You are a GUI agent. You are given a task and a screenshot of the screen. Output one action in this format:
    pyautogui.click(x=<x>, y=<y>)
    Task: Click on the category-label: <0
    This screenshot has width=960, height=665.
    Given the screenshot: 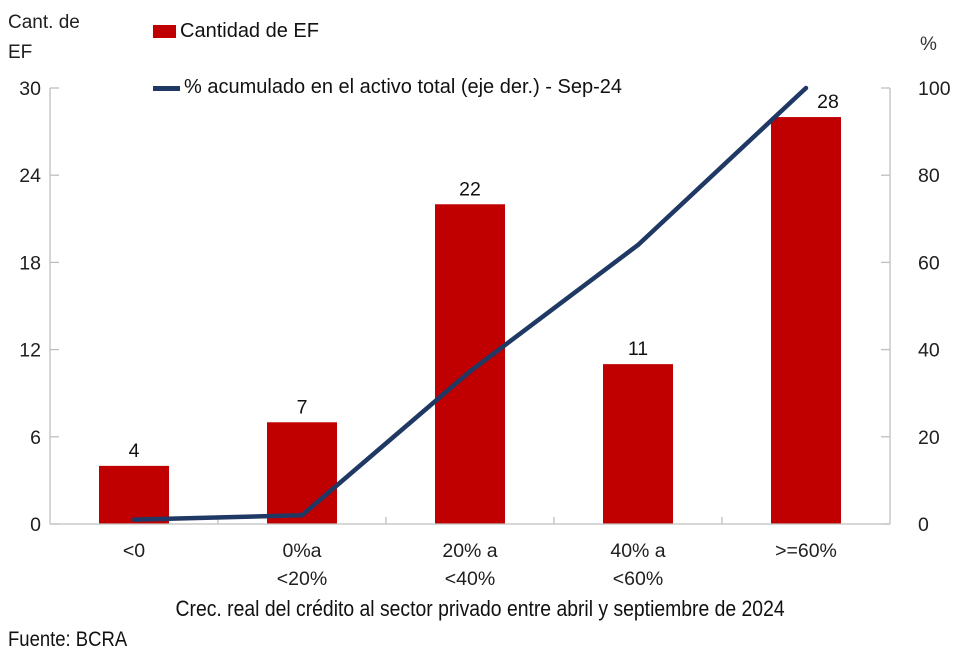 What is the action you would take?
    pyautogui.click(x=134, y=551)
    